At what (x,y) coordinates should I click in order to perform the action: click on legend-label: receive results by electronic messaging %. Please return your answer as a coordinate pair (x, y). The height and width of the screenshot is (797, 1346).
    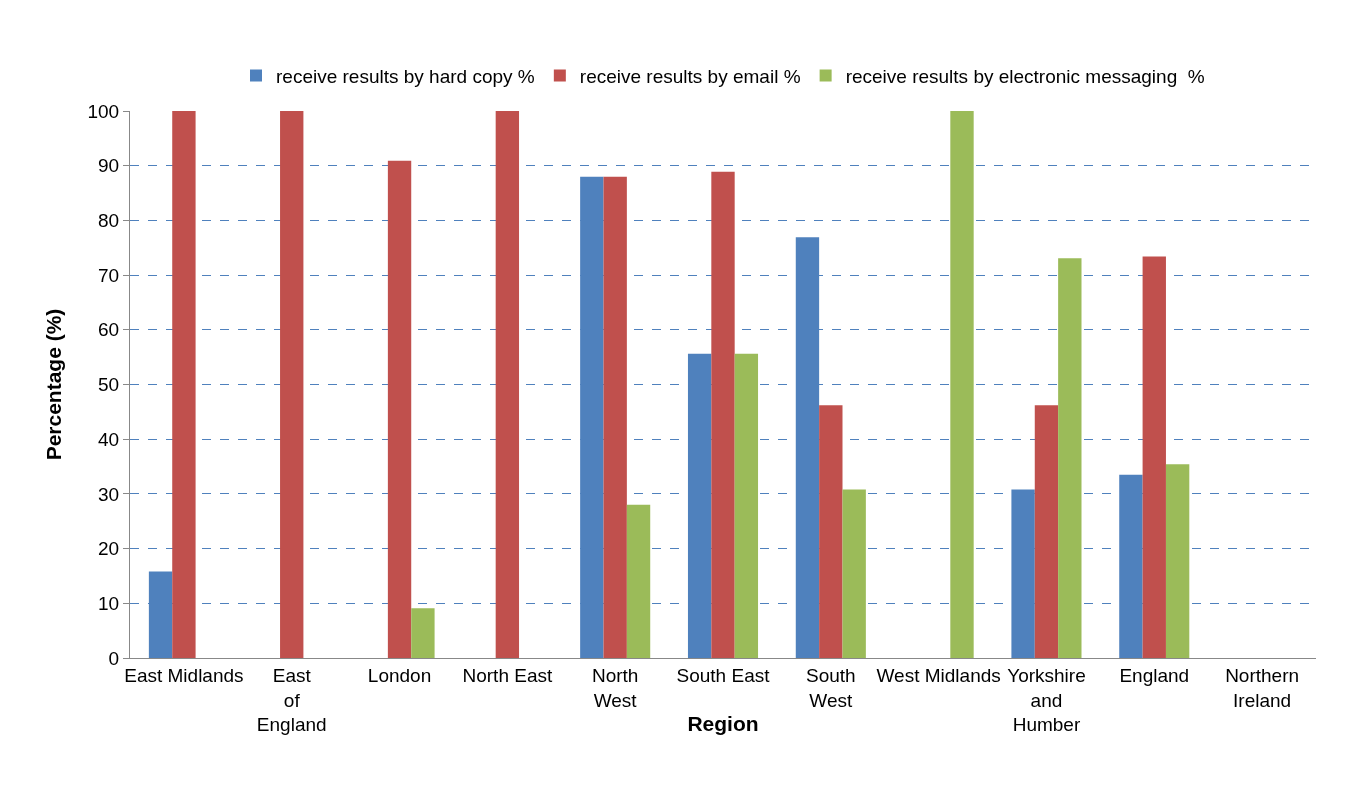
    Looking at the image, I should click on (1025, 76).